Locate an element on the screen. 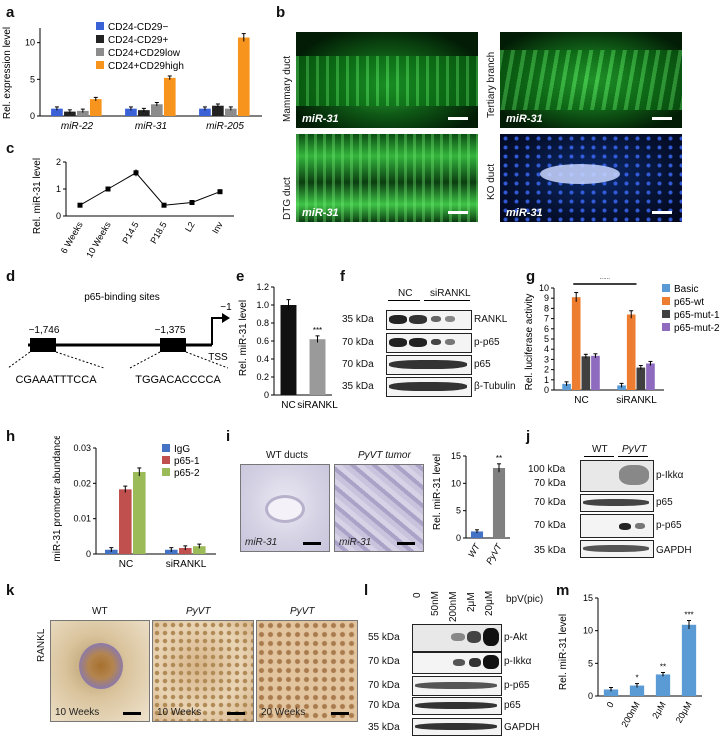 This screenshot has width=720, height=744. significance-marker: ** is located at coordinates (663, 666).